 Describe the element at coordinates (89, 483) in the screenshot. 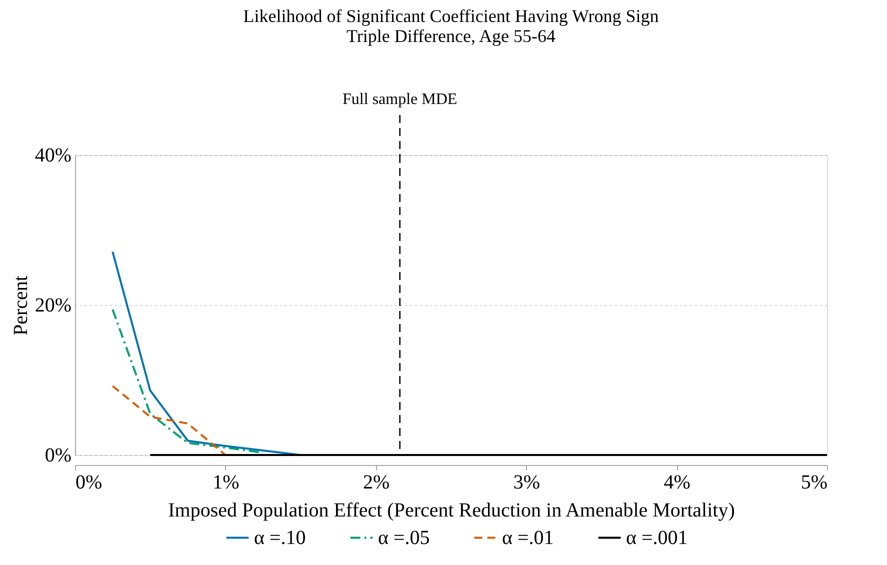

I see `x-tick-label: 0%` at that location.